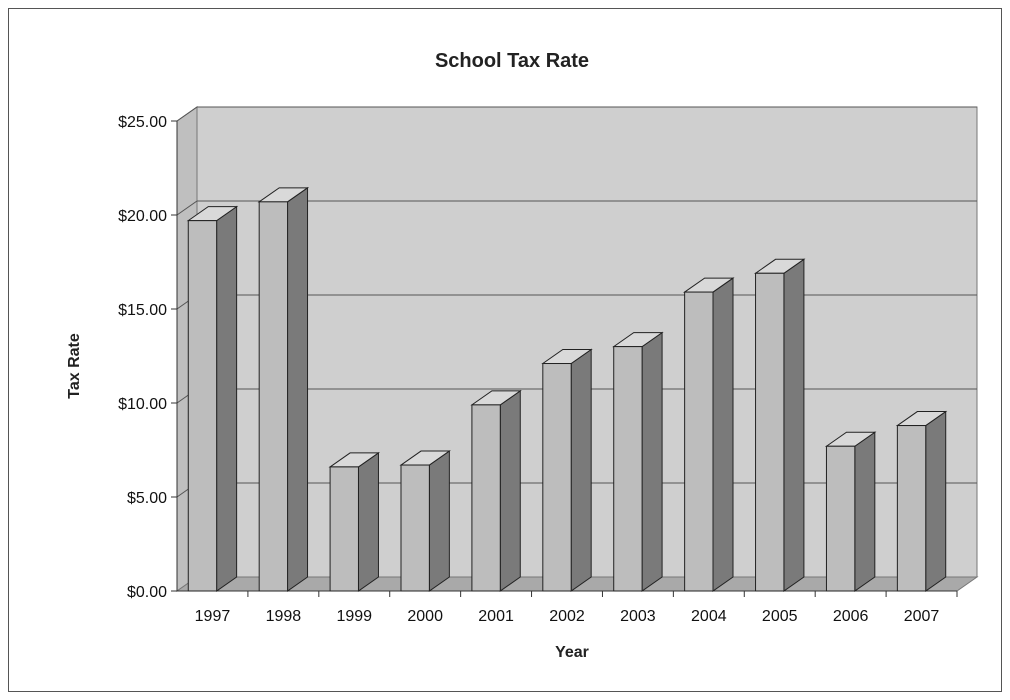 This screenshot has width=1010, height=700. What do you see at coordinates (496, 616) in the screenshot?
I see `x-tick-label: 2001` at bounding box center [496, 616].